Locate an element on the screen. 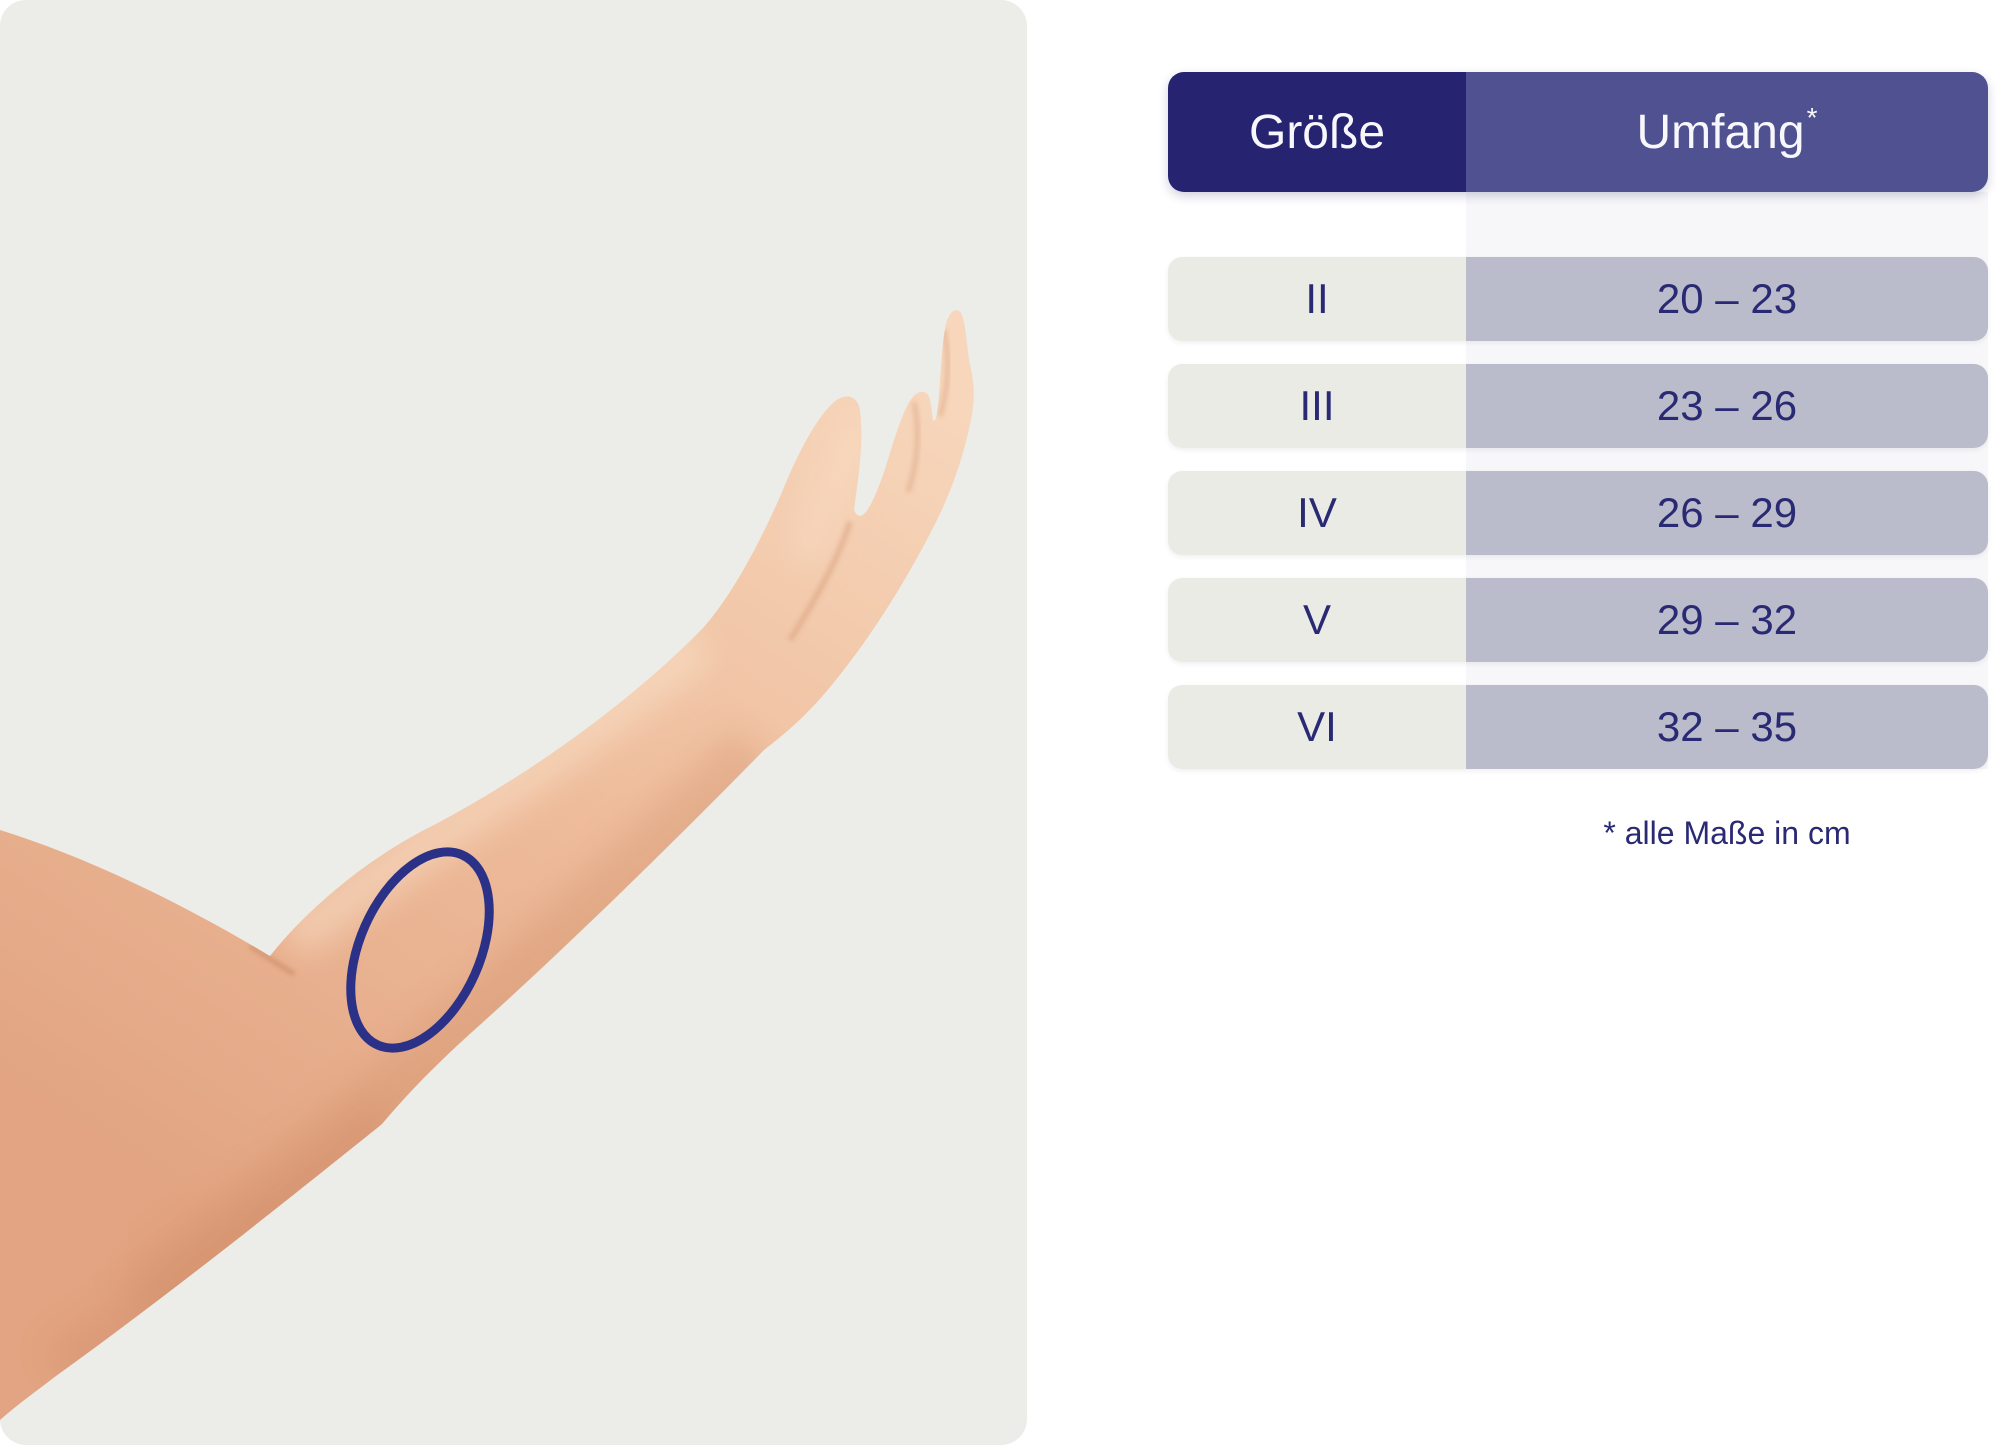 Image resolution: width=2000 pixels, height=1445 pixels. table-row: III 23 – 26 is located at coordinates (1578, 406).